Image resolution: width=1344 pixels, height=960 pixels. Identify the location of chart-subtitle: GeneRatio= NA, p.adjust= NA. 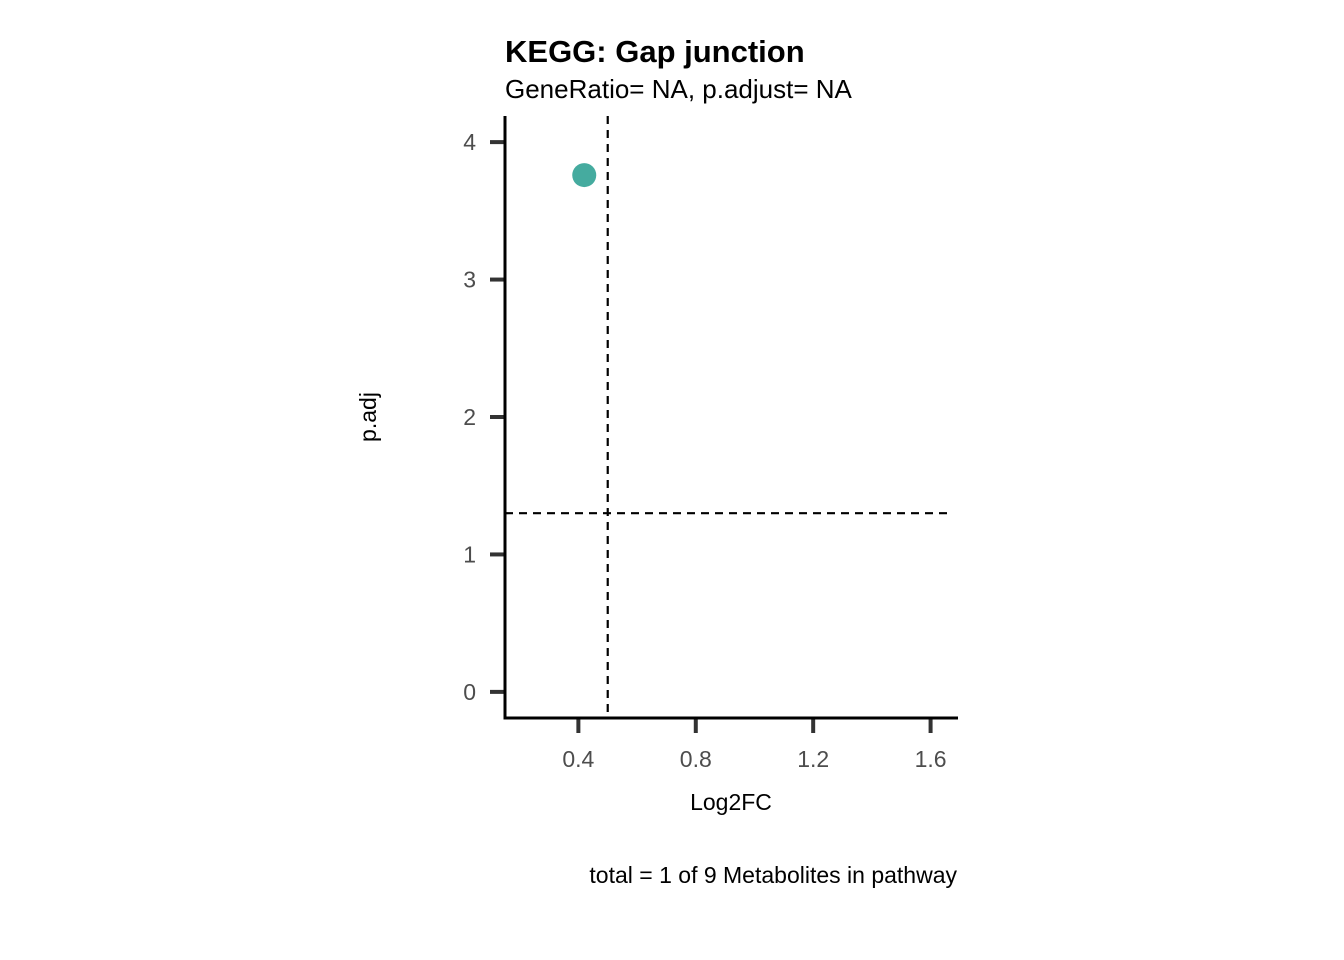
(679, 89).